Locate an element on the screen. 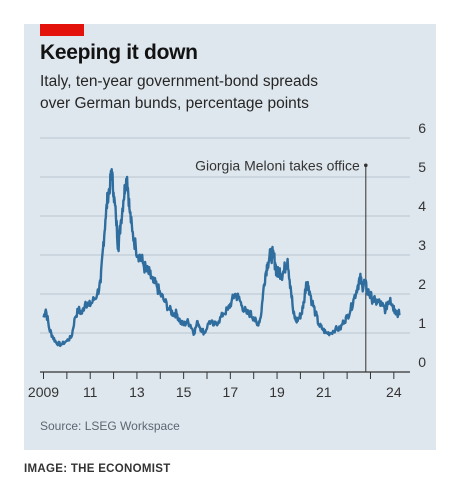 This screenshot has width=460, height=495. x-tick-label: 11 is located at coordinates (90, 392).